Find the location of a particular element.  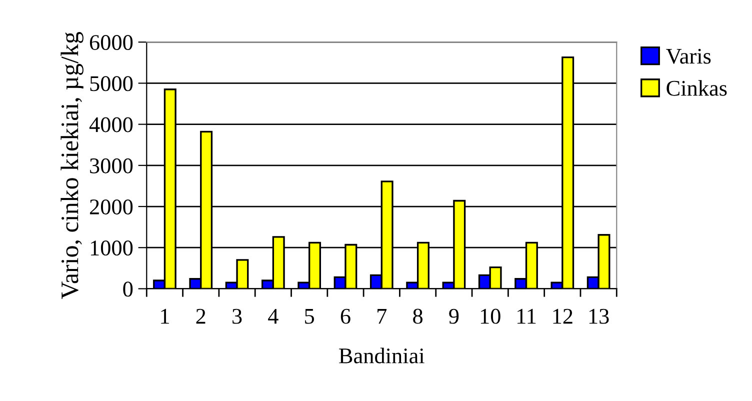

x-tick-label: 13 is located at coordinates (599, 316).